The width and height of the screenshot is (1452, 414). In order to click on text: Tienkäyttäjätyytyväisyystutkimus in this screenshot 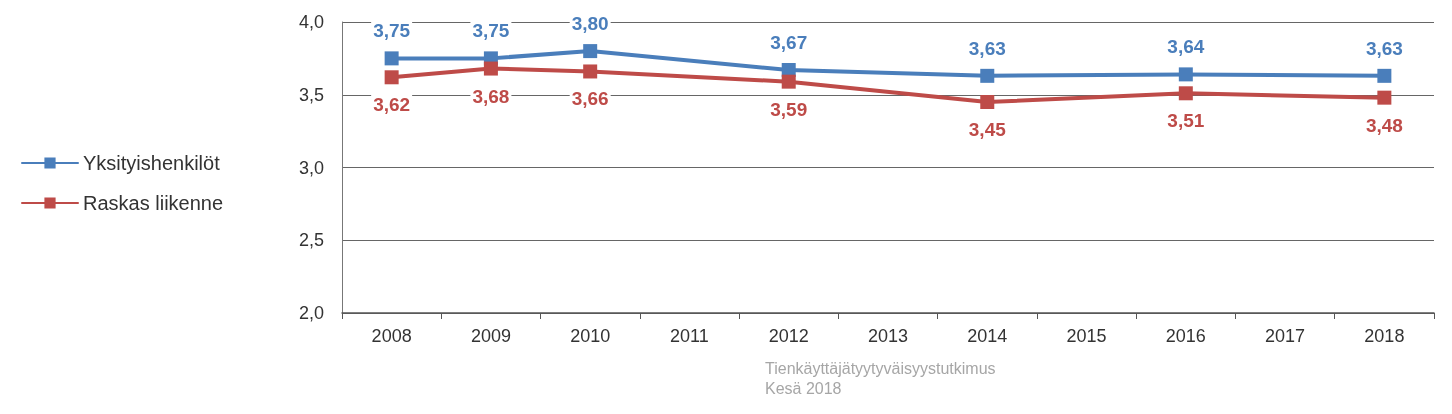, I will do `click(880, 368)`.